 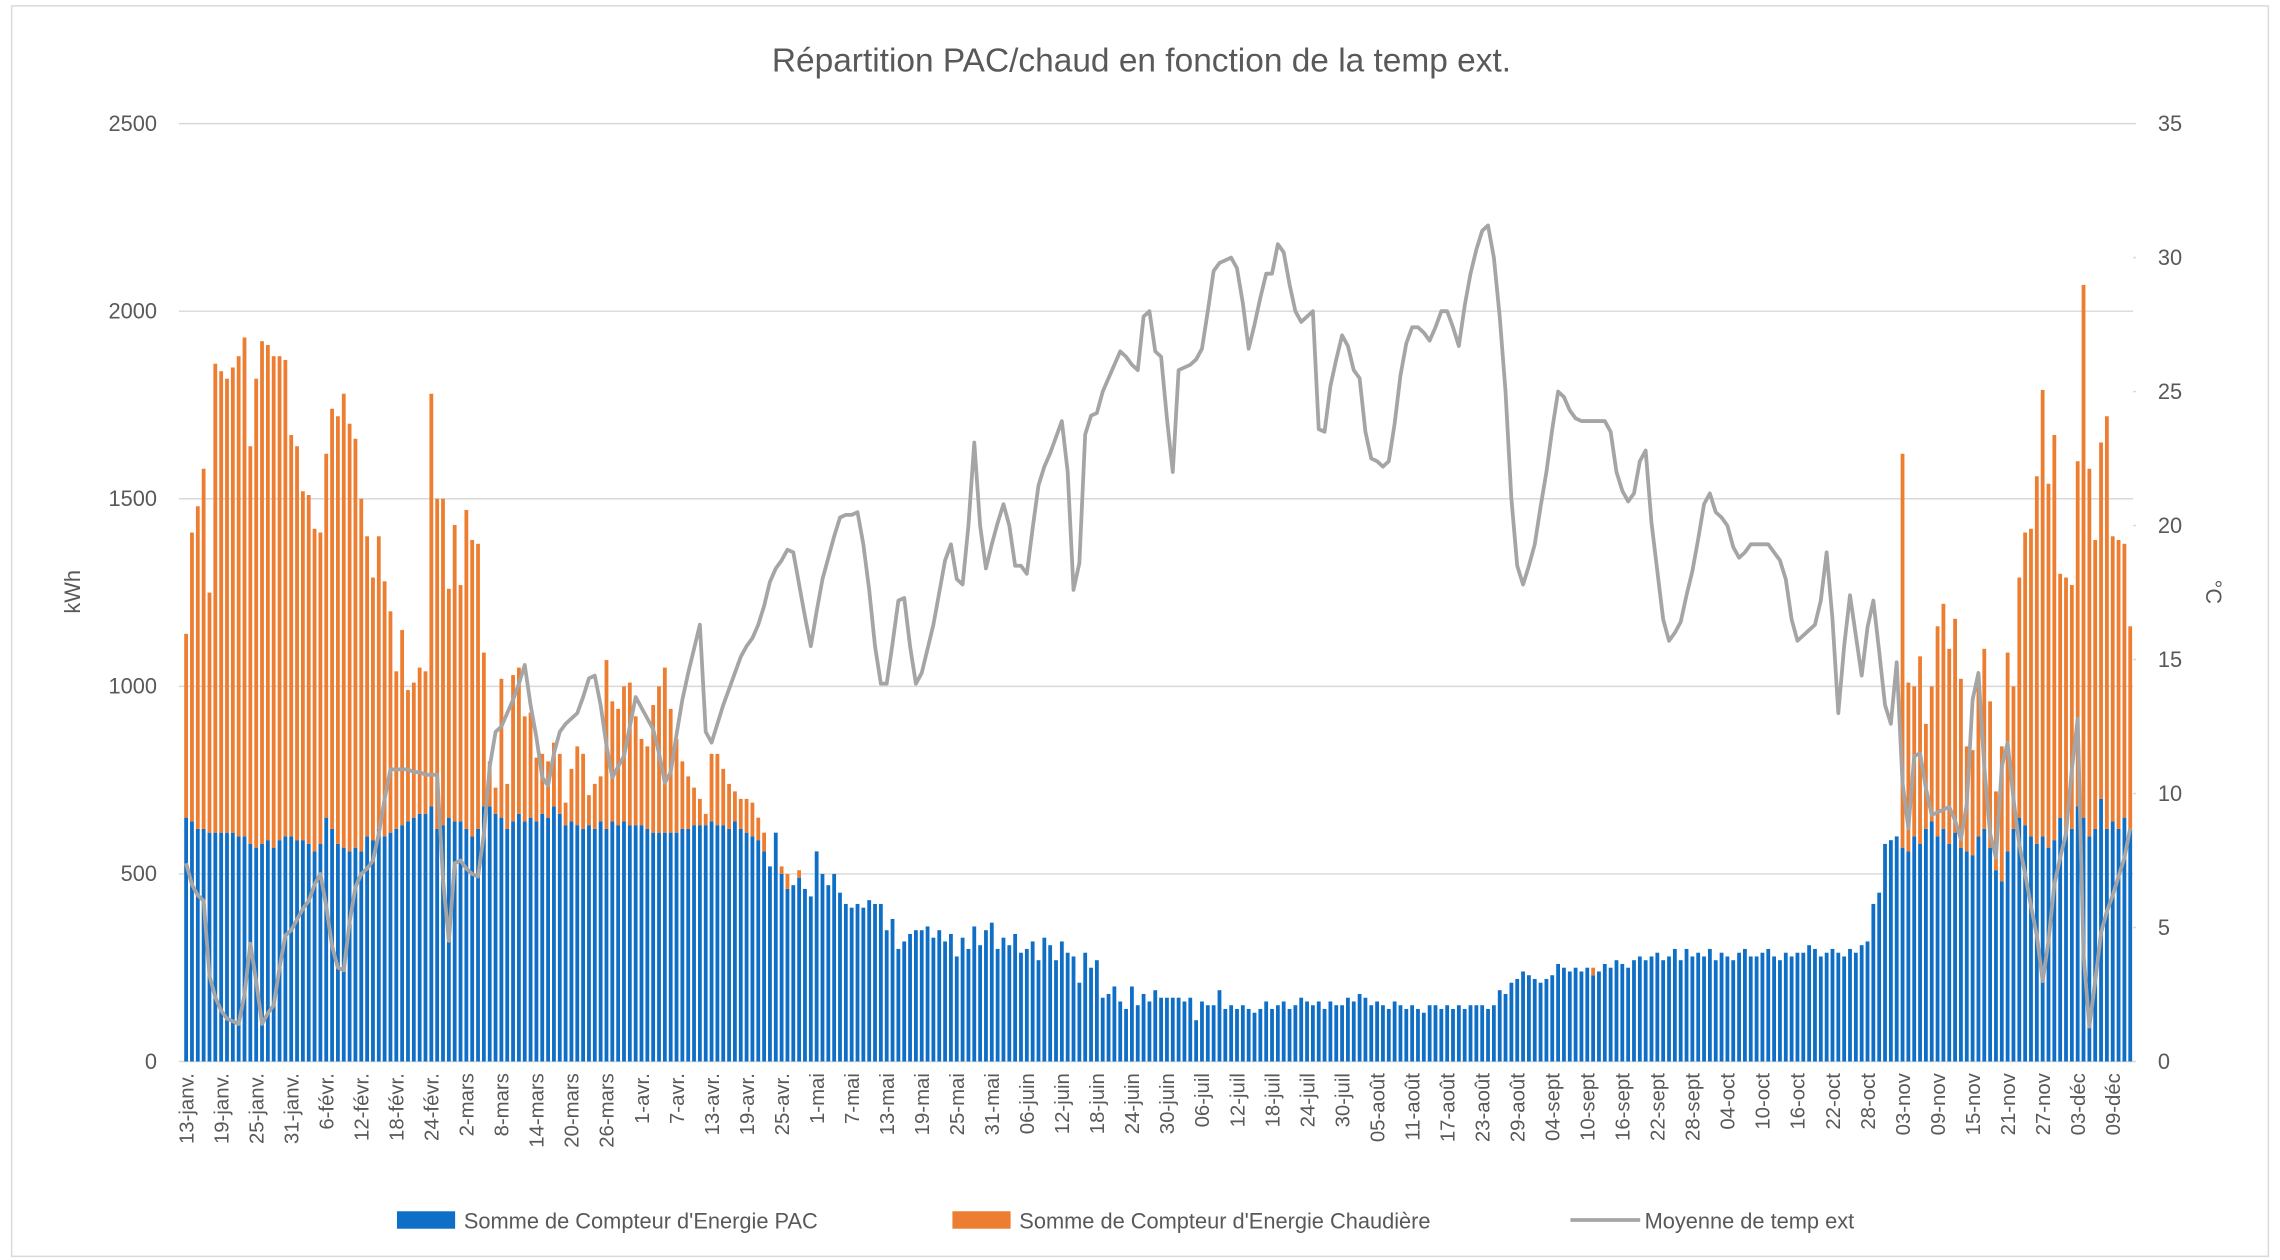 I want to click on y2-axis-title: °C, so click(x=2213, y=592).